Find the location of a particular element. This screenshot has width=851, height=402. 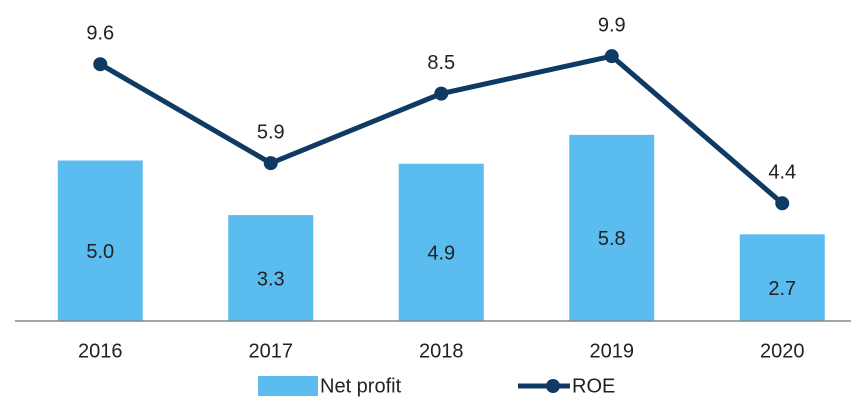

line-value-label: 9.6 is located at coordinates (100, 33).